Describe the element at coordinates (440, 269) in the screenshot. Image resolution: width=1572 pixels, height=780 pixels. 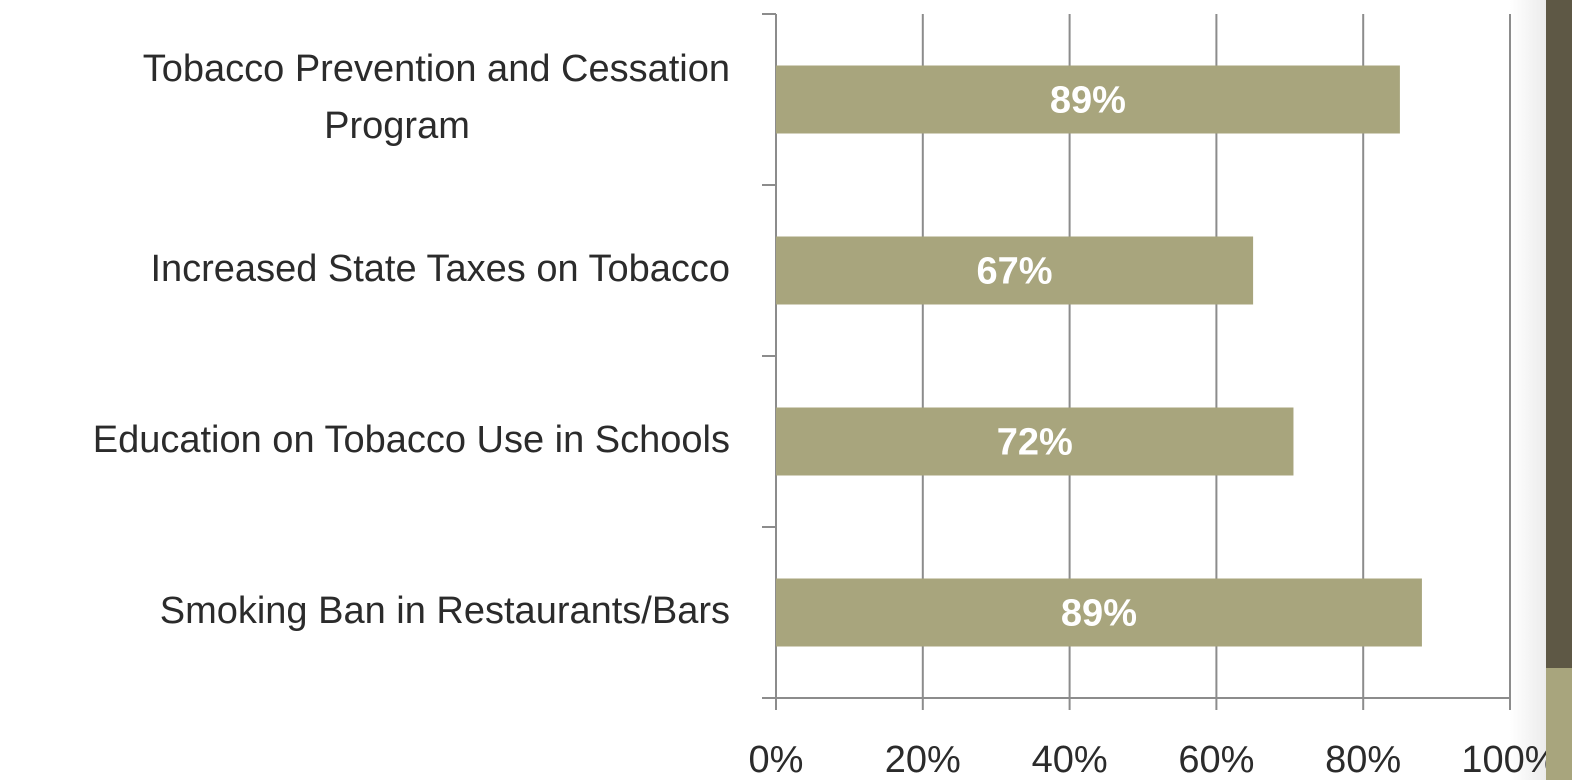
I see `category-label-2-line-1: Increased State Taxes on Tobacco` at that location.